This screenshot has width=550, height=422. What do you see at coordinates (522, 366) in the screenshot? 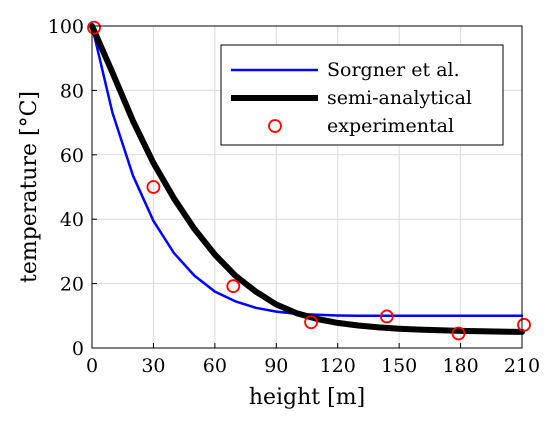
I see `x-tick-label: 210` at bounding box center [522, 366].